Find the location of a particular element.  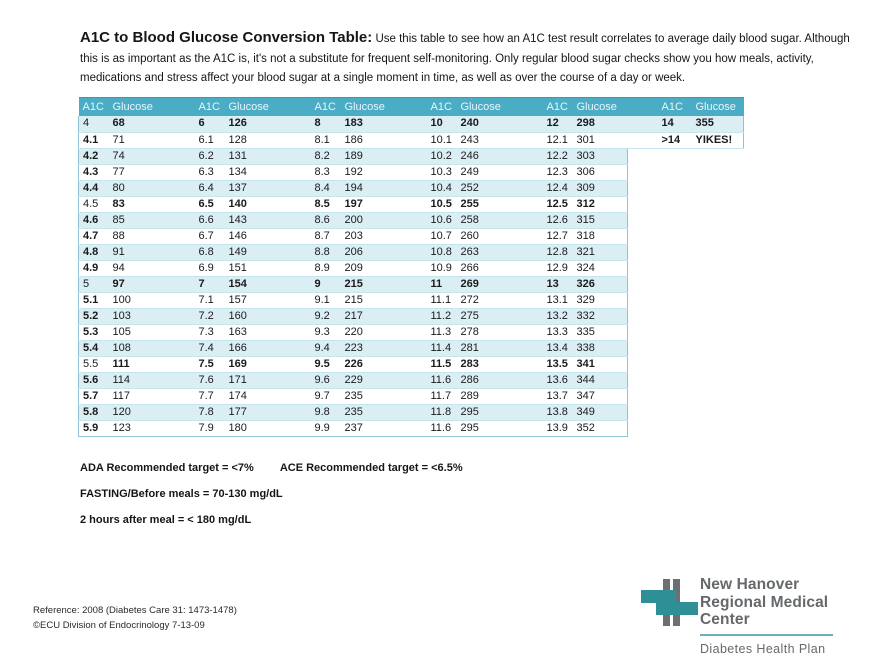

table-cell: 312 is located at coordinates (600, 204).